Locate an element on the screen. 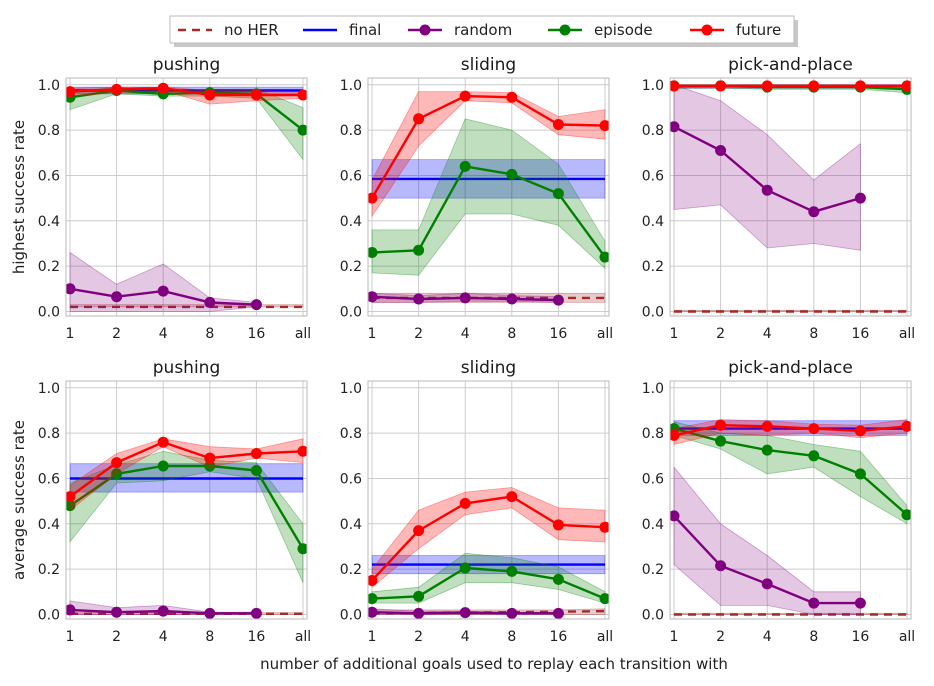 The image size is (934, 686). series-episode is located at coordinates (186, 516).